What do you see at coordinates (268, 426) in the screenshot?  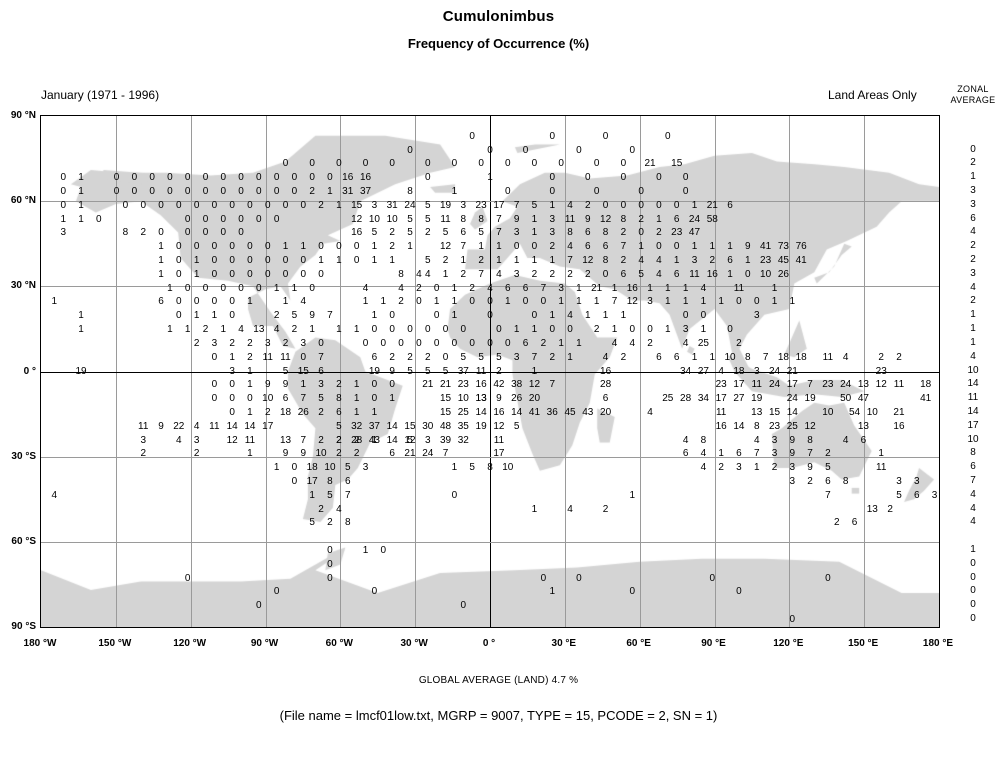 I see `grid-cell-value: 17` at bounding box center [268, 426].